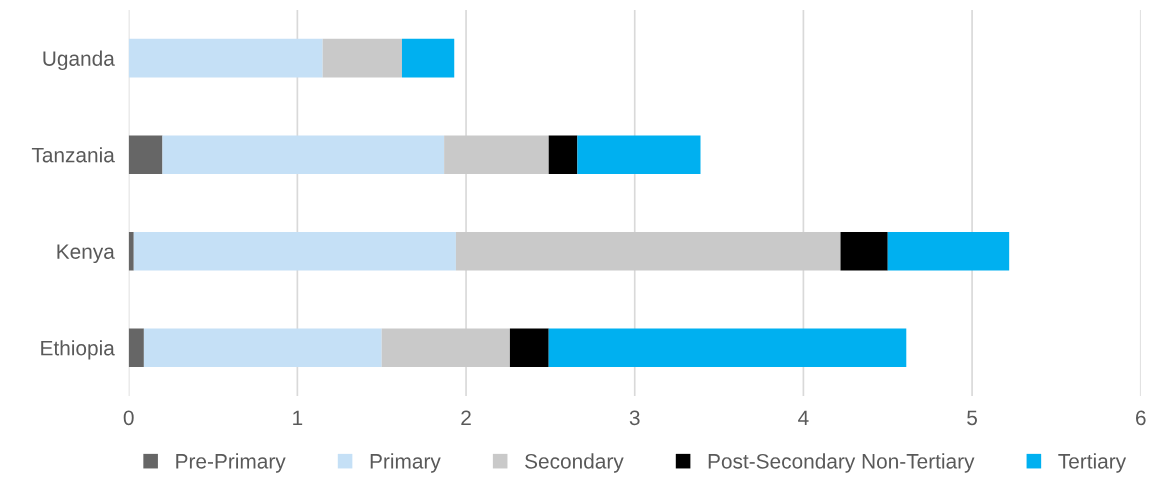 This screenshot has width=1170, height=495. I want to click on legend-label: Secondary, so click(574, 463).